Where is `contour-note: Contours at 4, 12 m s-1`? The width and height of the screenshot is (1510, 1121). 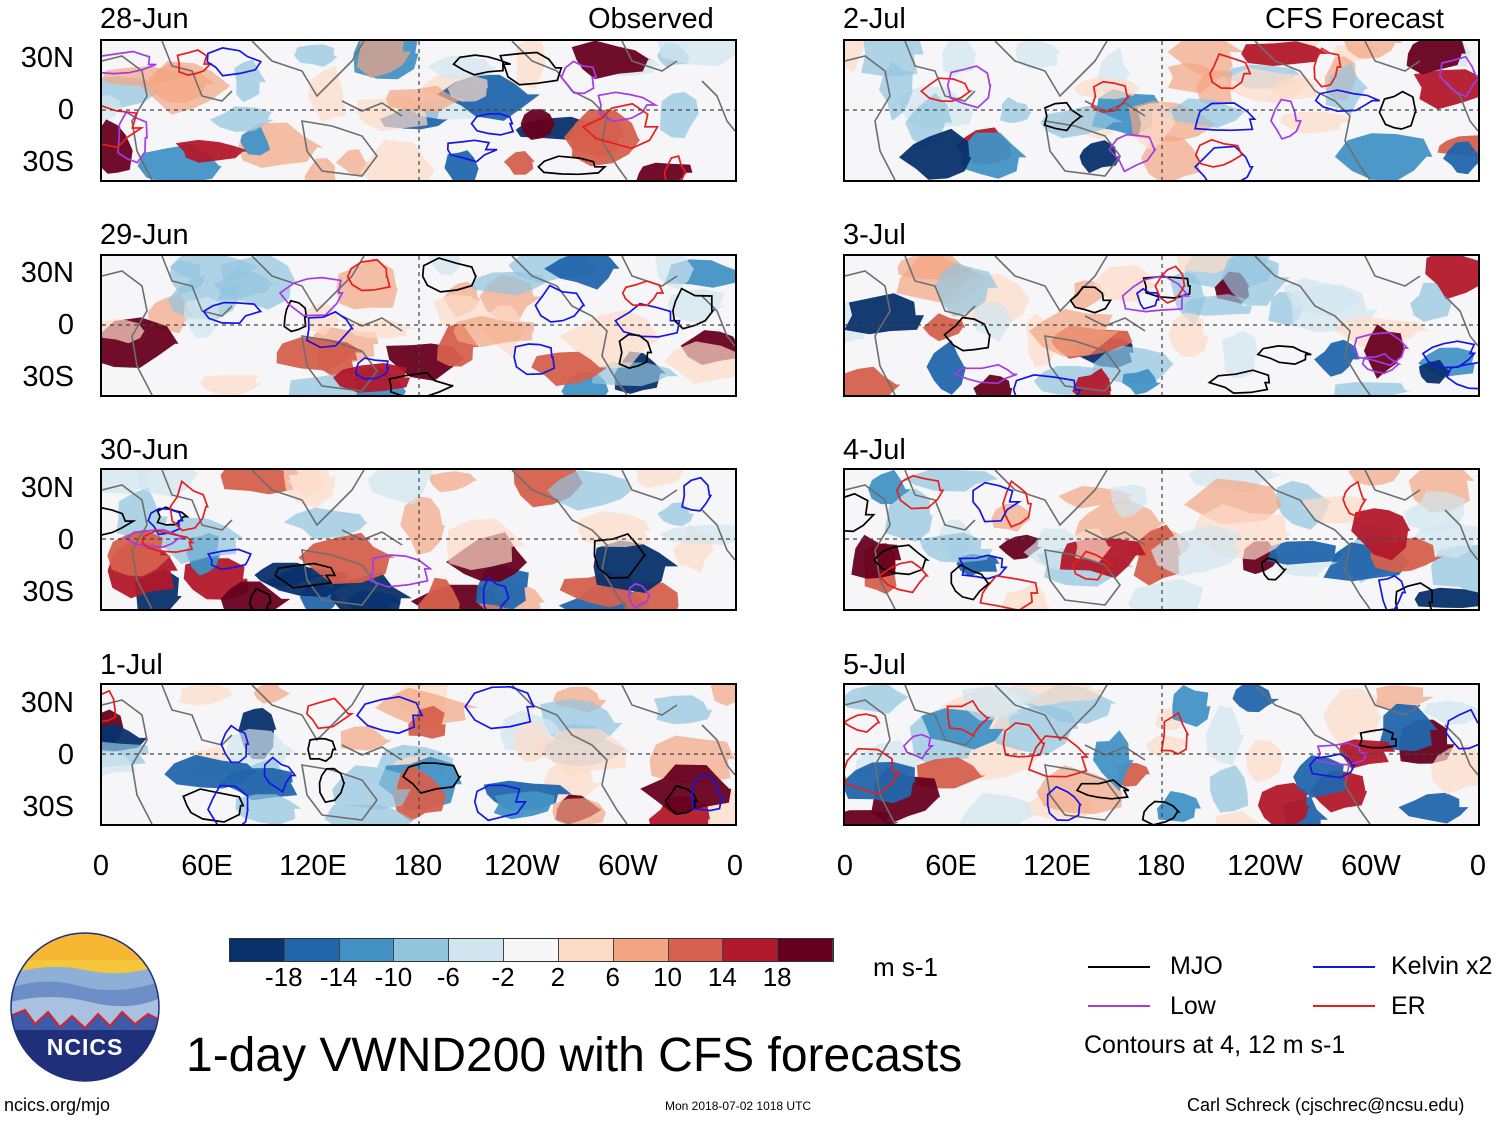 contour-note: Contours at 4, 12 m s-1 is located at coordinates (1215, 1045).